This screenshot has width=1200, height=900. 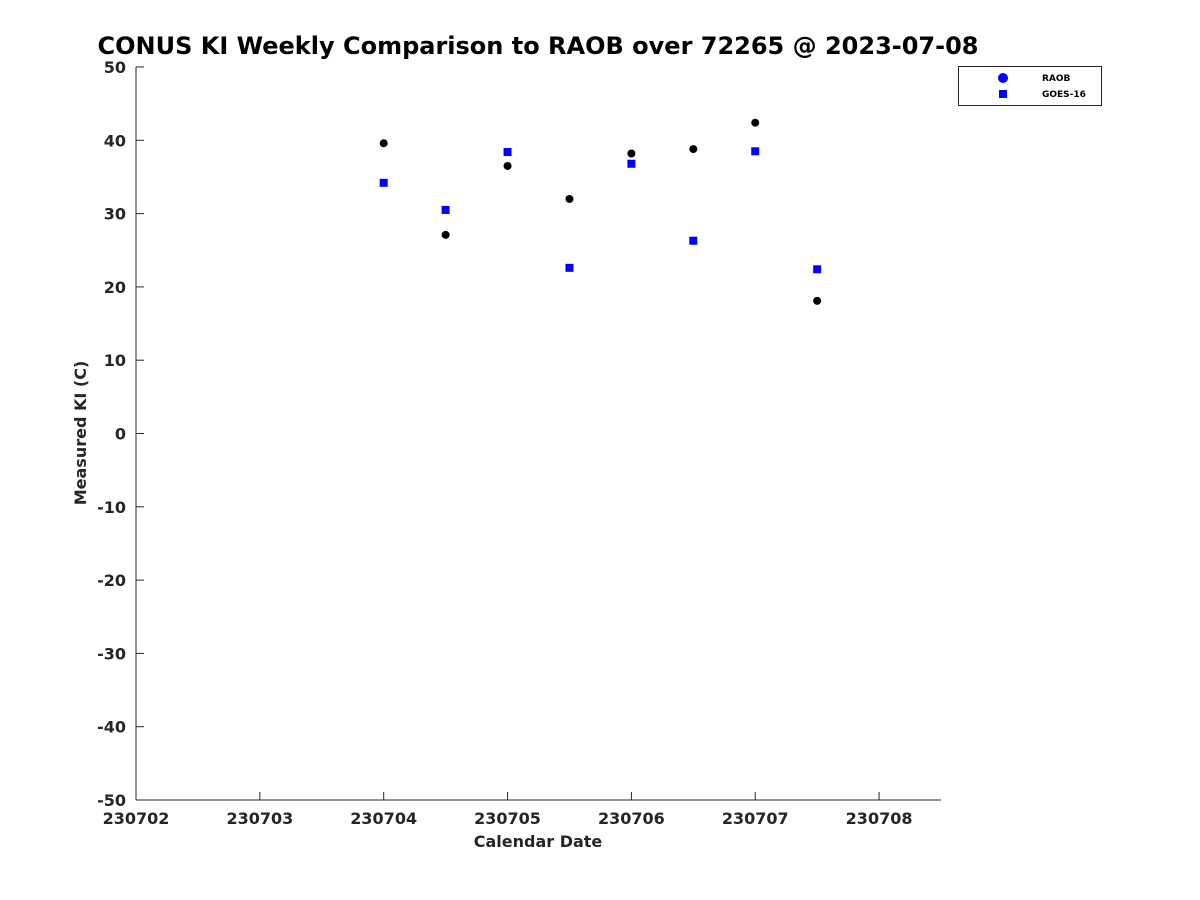 I want to click on y-tick-label: 20, so click(x=115, y=287).